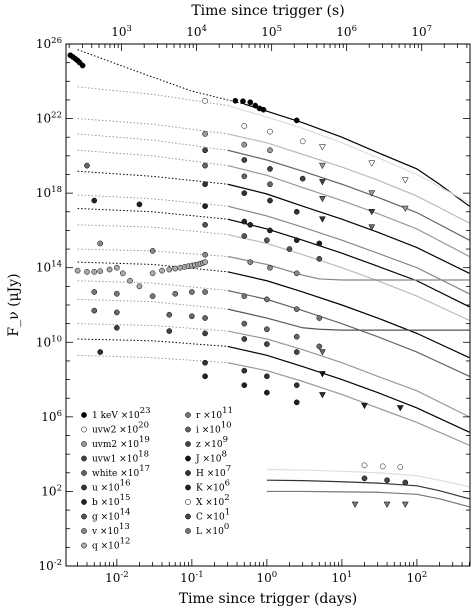 This screenshot has height=611, width=474. I want to click on legend-label: K ×106, so click(213, 486).